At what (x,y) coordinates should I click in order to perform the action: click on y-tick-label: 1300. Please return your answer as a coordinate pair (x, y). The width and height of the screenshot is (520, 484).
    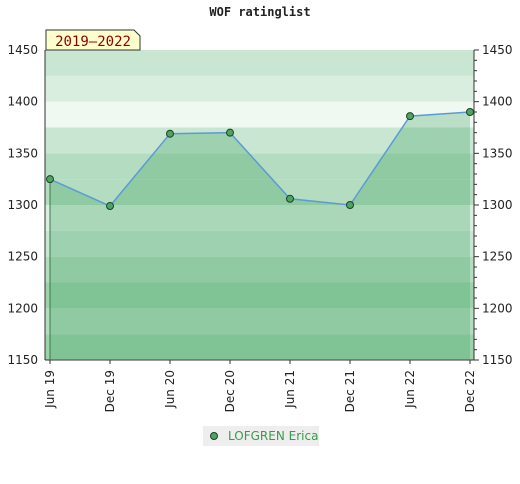
    Looking at the image, I should click on (22, 205).